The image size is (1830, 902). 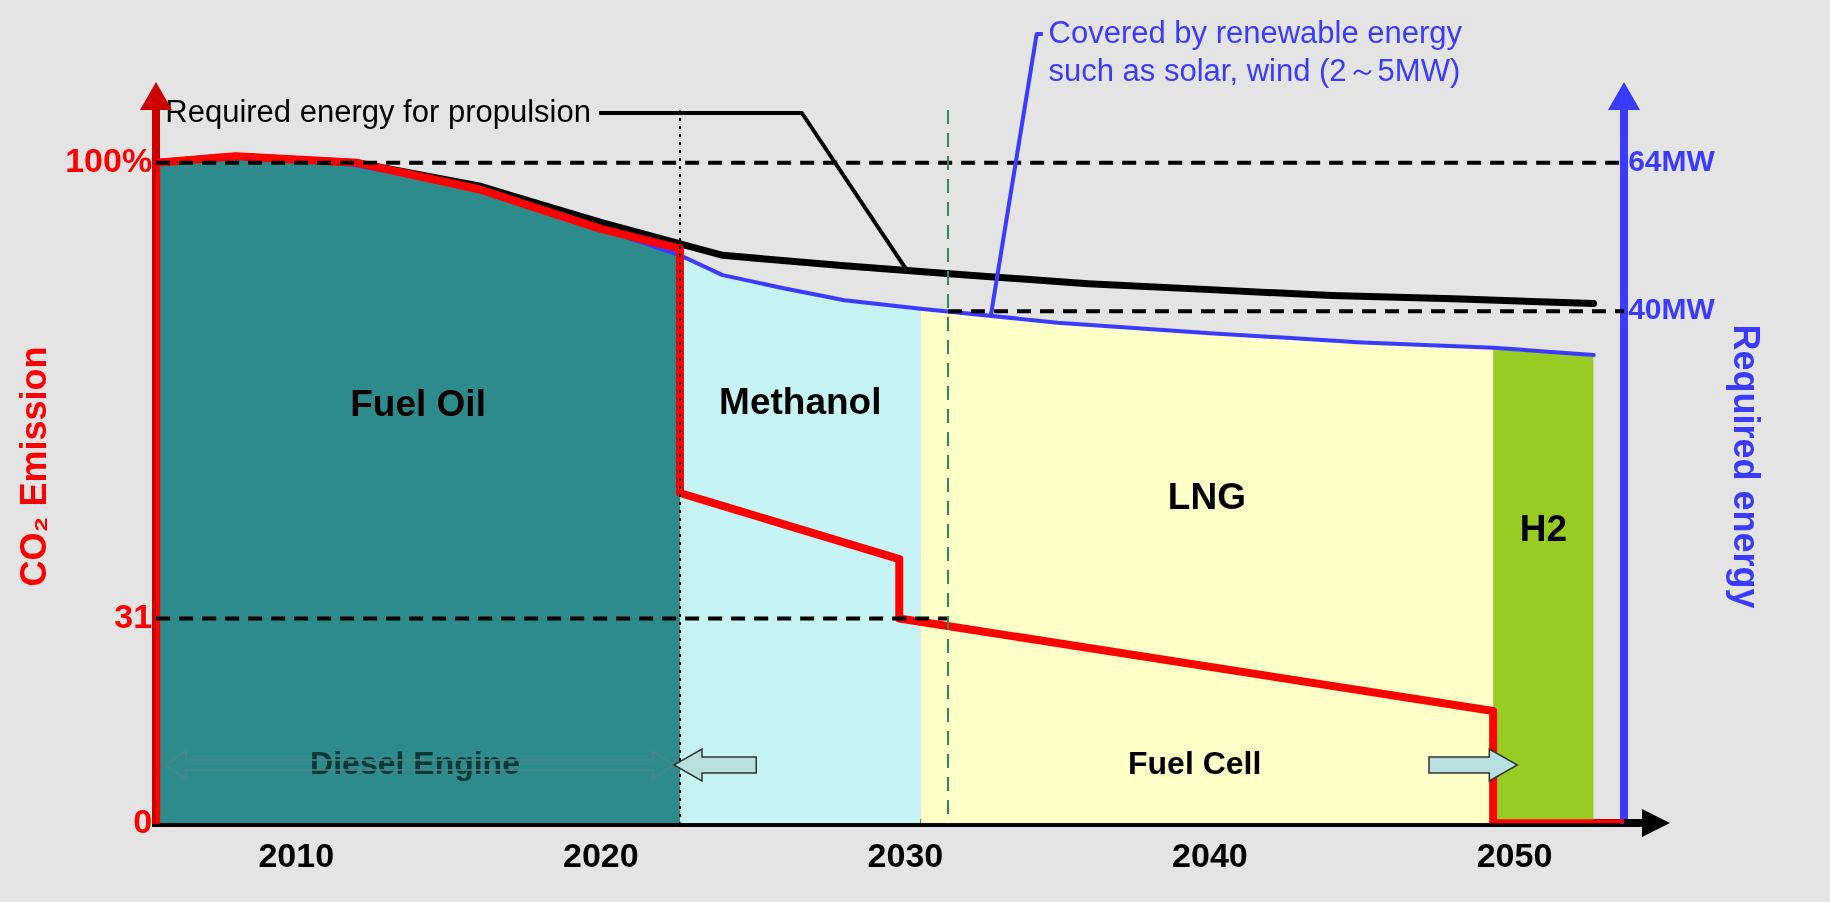 What do you see at coordinates (1255, 51) in the screenshot?
I see `annotation: Covered by renewable energy such as solar, wind (2～5MW)` at bounding box center [1255, 51].